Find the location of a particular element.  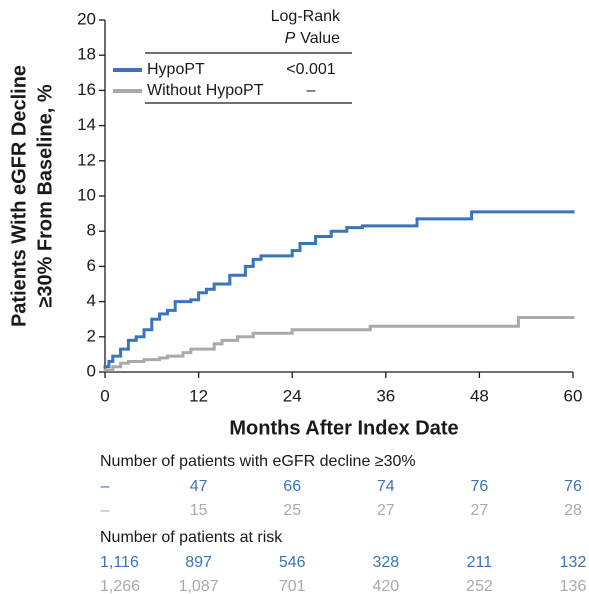

table-cell: 701 is located at coordinates (292, 586).